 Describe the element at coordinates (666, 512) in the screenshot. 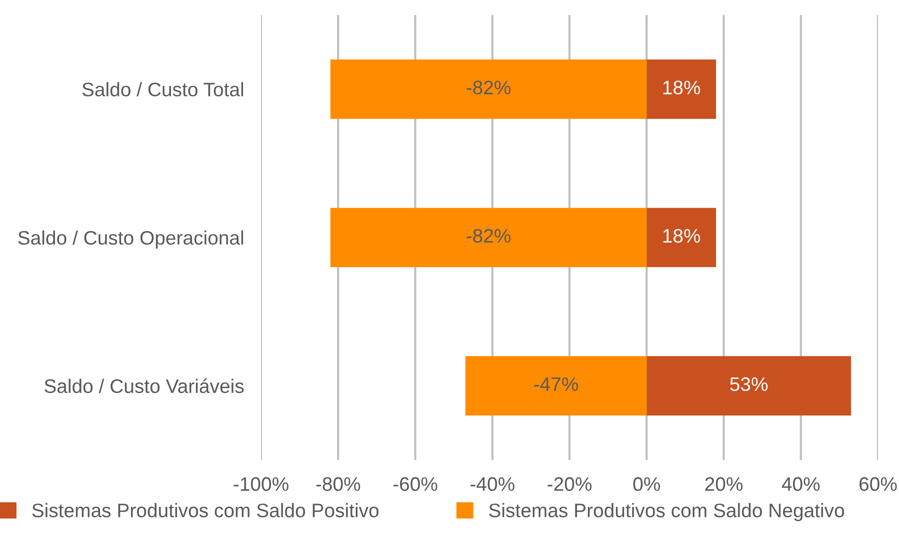

I see `legend-label: Sistemas Produtivos com Saldo Negativo` at that location.